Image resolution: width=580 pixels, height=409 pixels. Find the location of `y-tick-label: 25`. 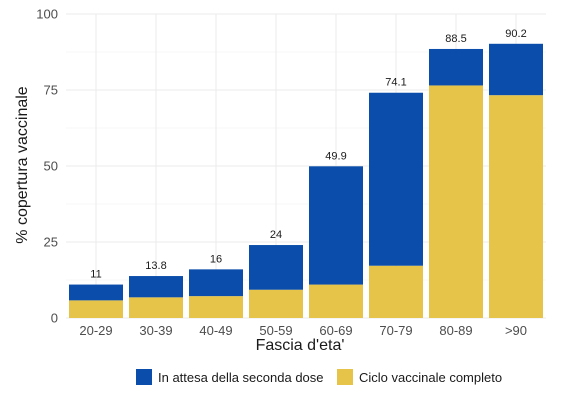

y-tick-label: 25 is located at coordinates (51, 242).